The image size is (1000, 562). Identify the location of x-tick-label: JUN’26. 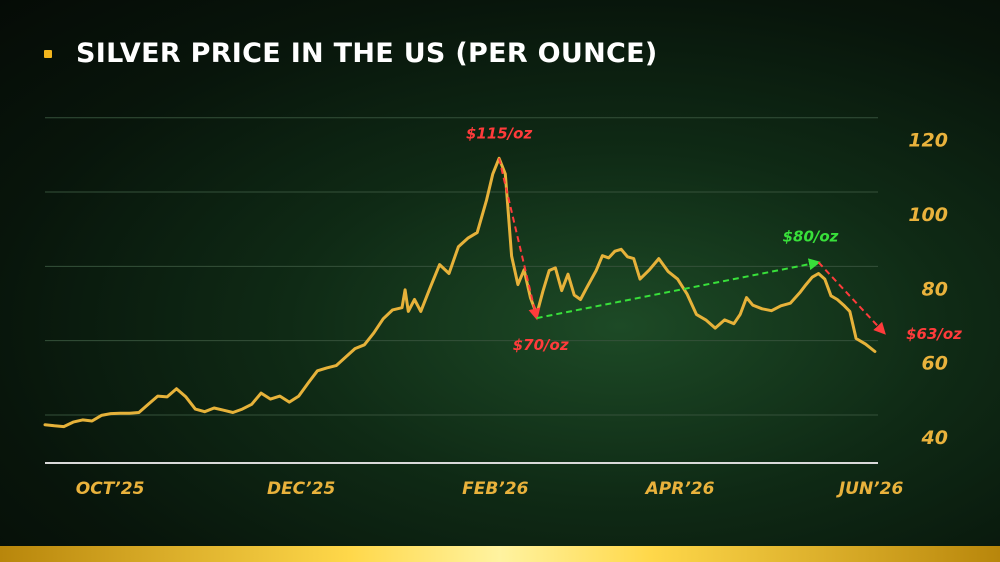
(870, 489).